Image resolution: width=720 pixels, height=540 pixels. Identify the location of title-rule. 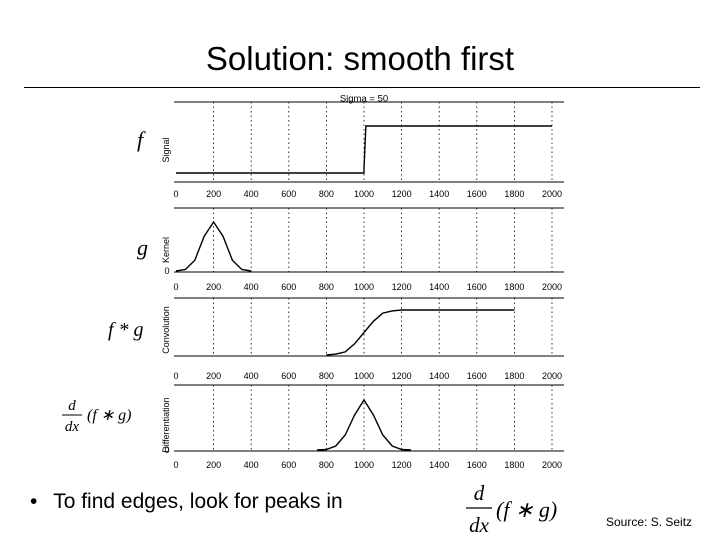
(362, 87).